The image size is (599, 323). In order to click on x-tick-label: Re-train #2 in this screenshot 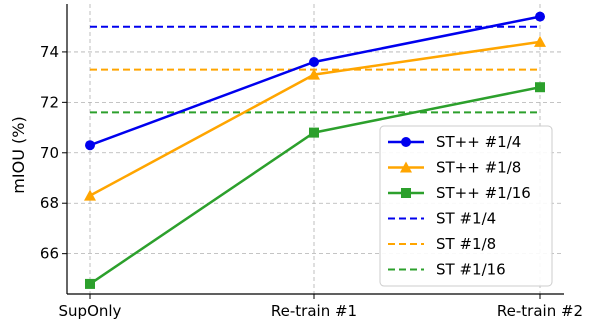, I will do `click(540, 311)`.